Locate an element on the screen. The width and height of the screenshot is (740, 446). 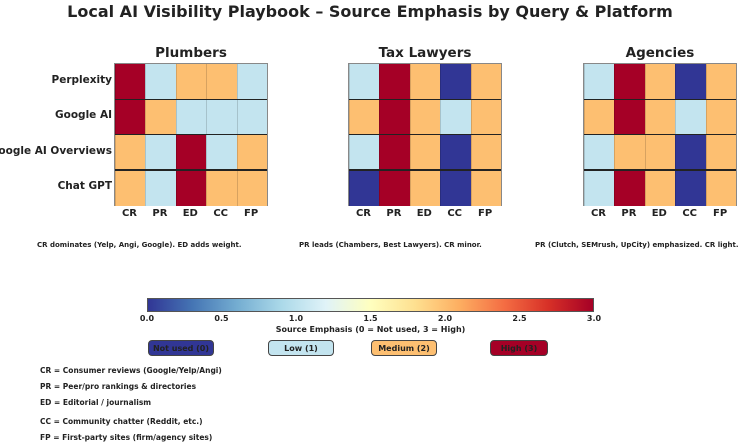
colorbar-tick-label: 2.5 is located at coordinates (519, 318).